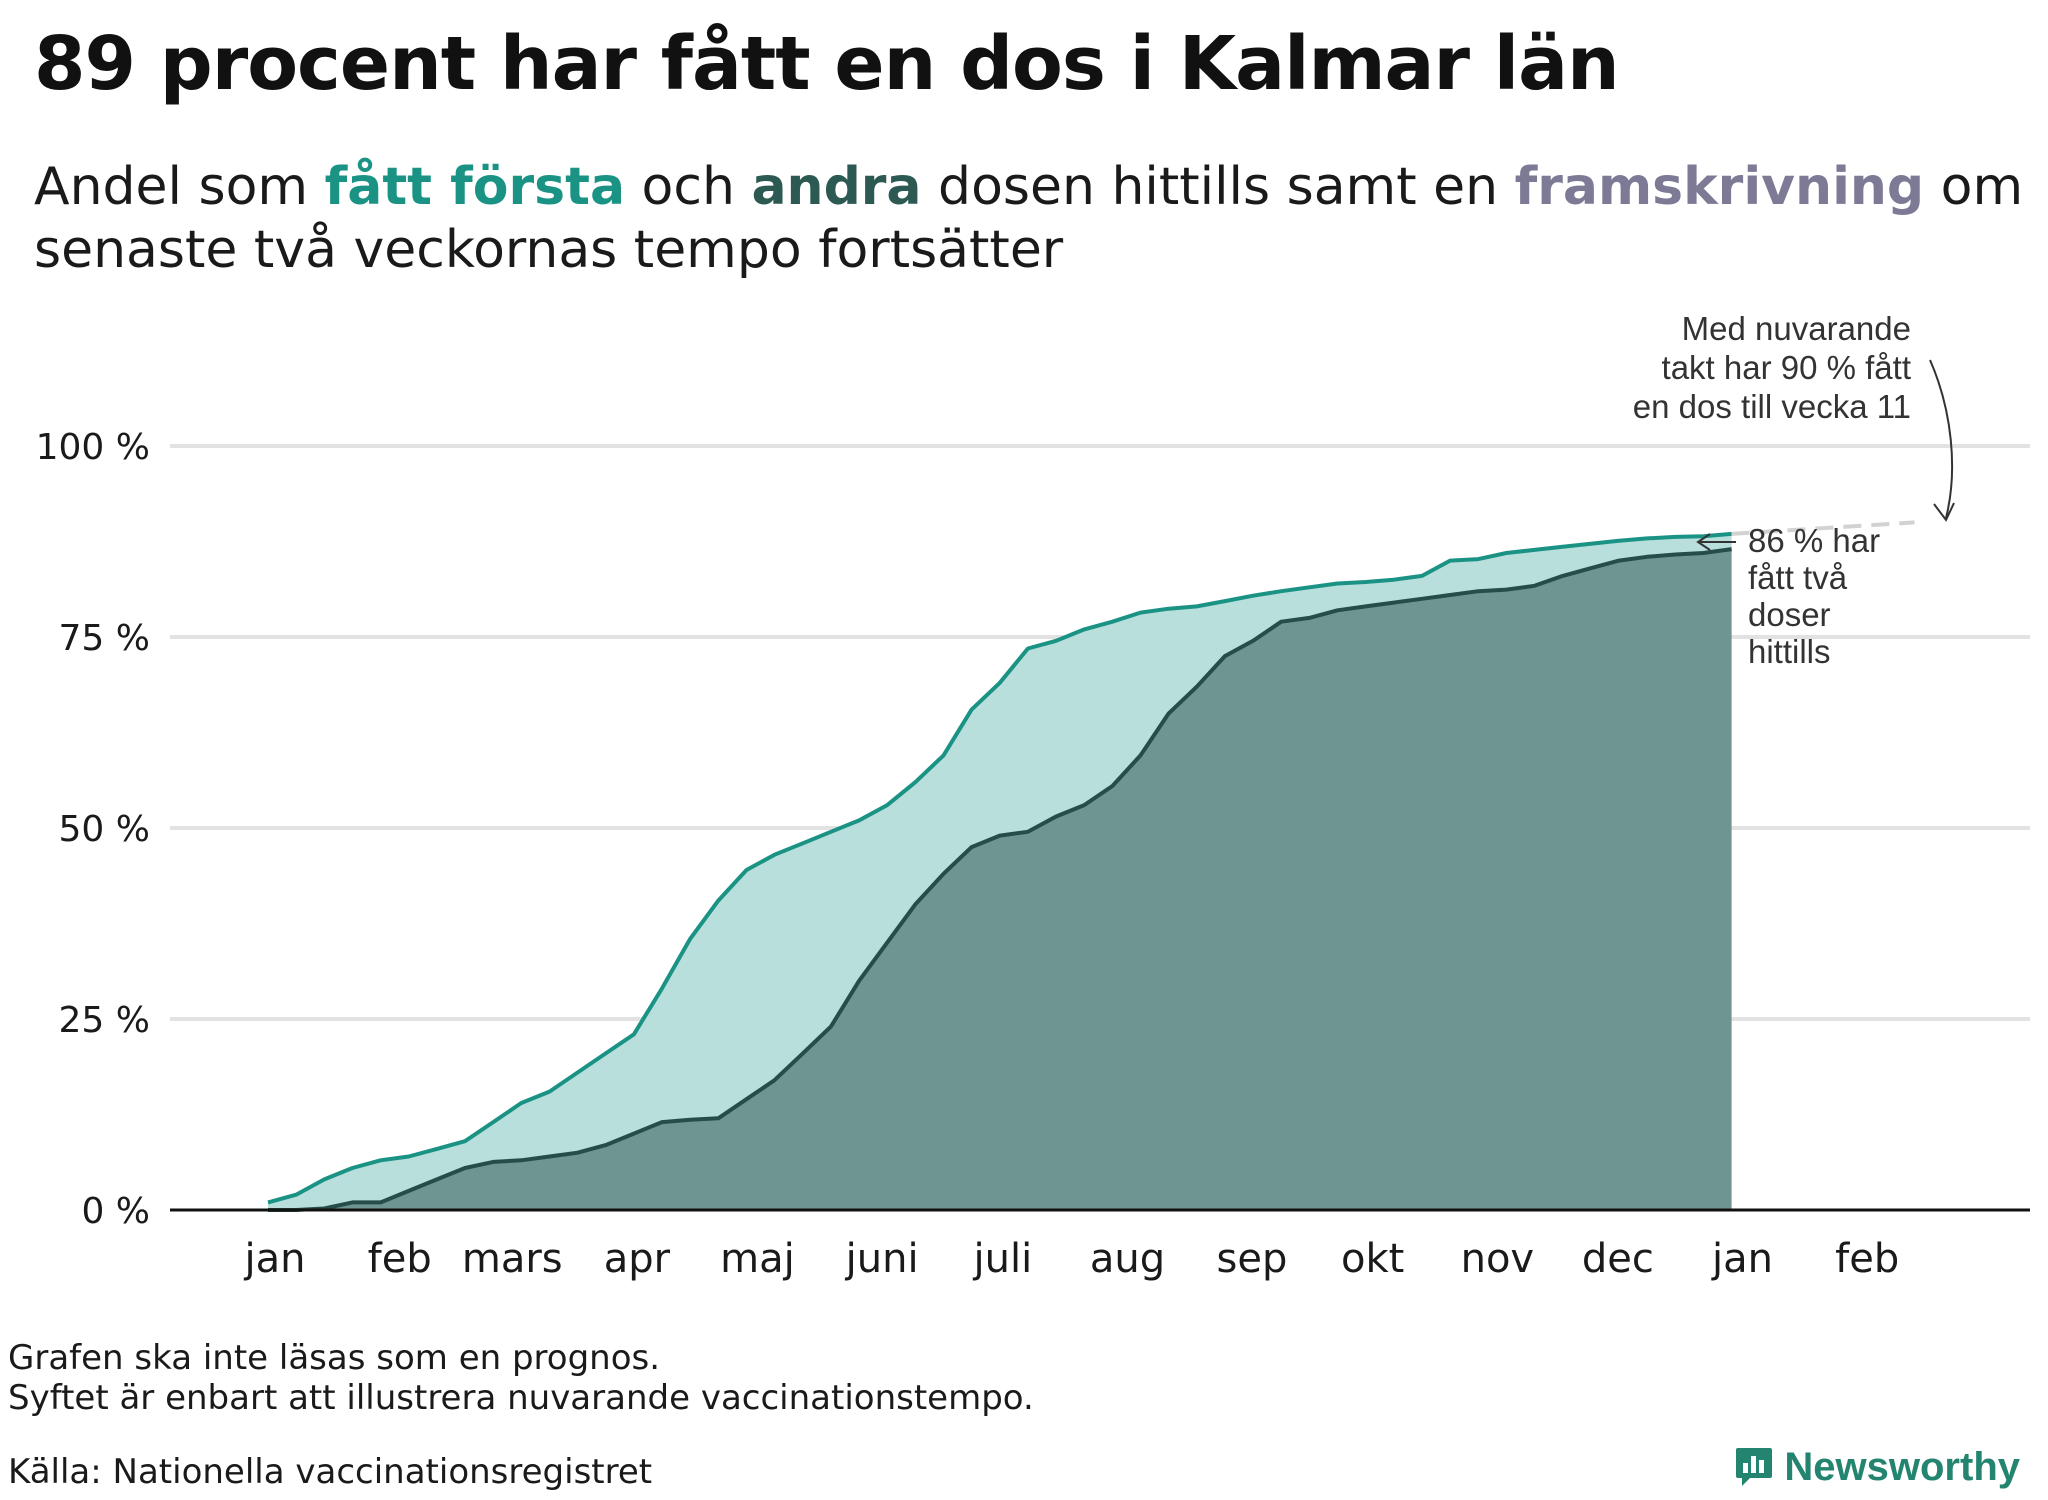  I want to click on subtitle-text-1: Andel som, so click(179, 187).